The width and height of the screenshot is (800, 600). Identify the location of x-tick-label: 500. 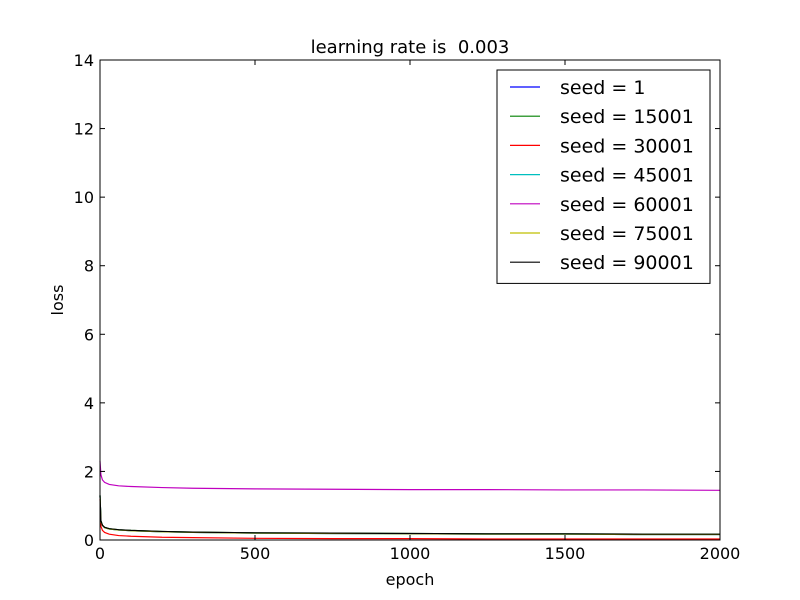
(255, 553).